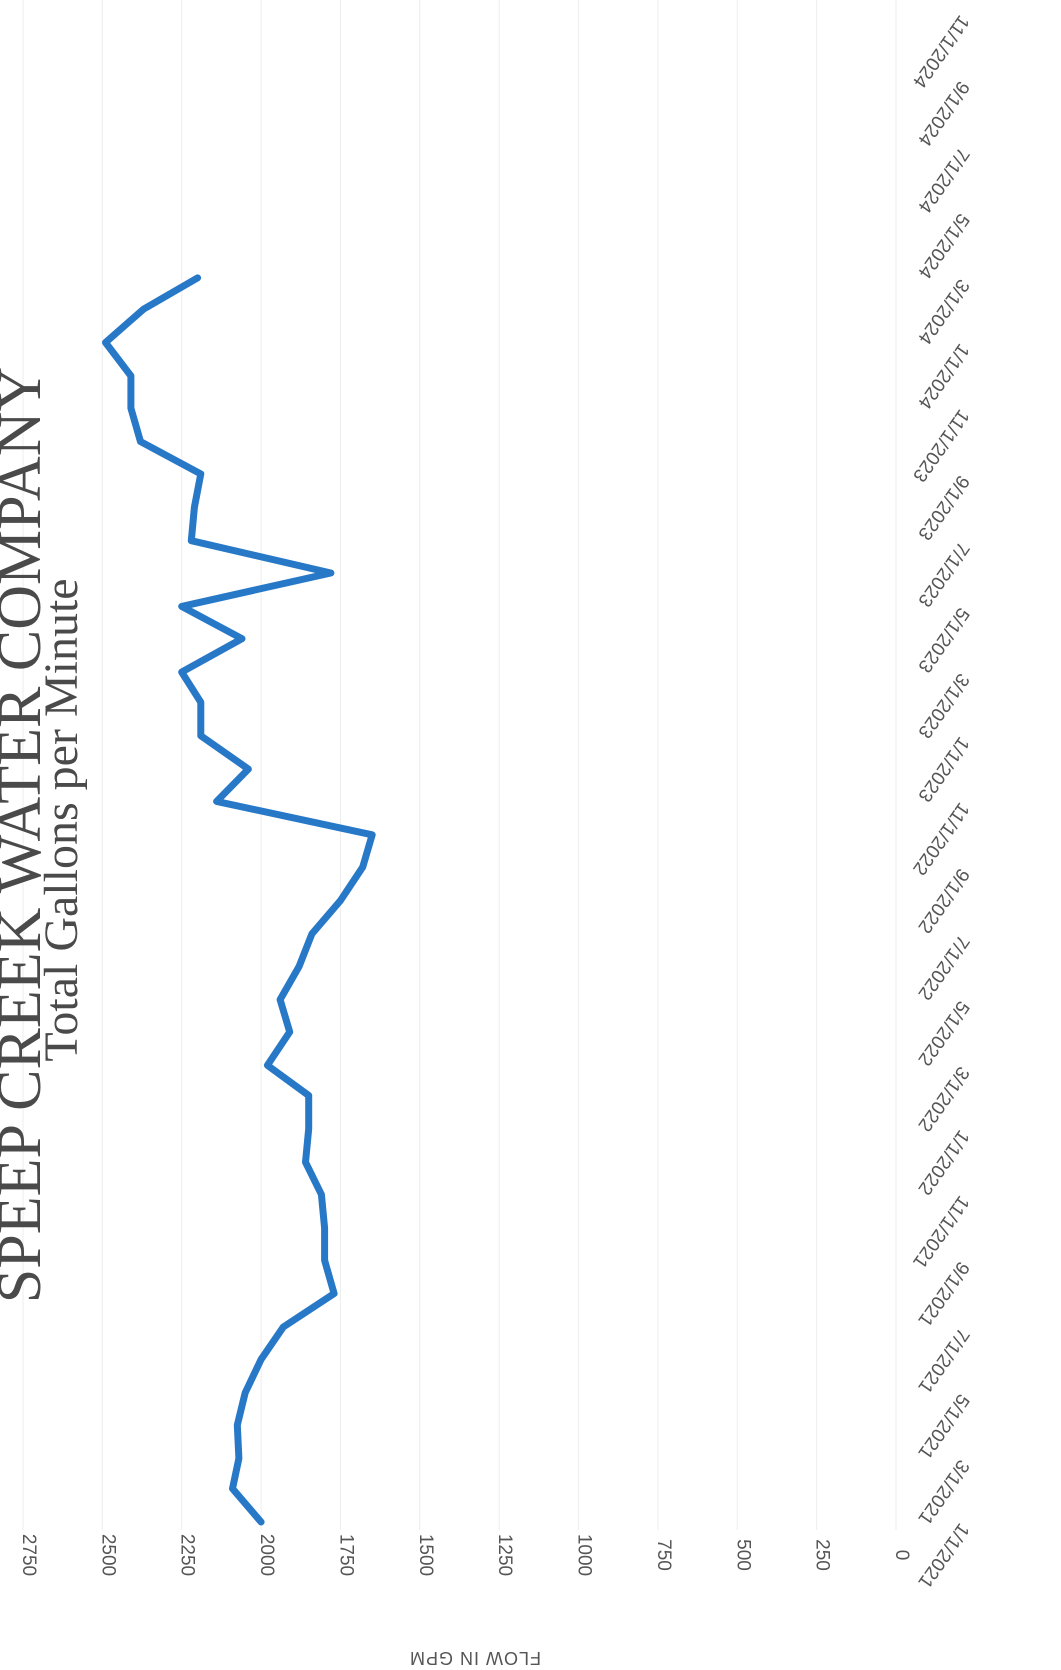  What do you see at coordinates (943, 769) in the screenshot?
I see `x-tick-label: 1/1/2023` at bounding box center [943, 769].